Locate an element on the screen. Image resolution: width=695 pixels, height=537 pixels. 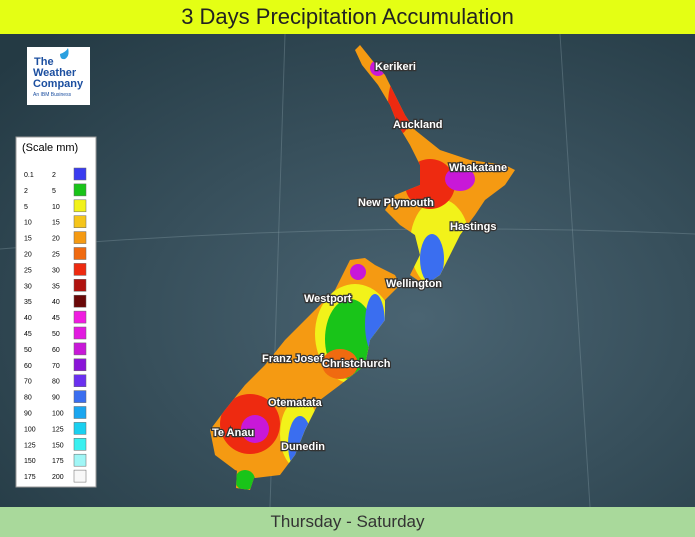
legend-to: 20 is located at coordinates (56, 239).